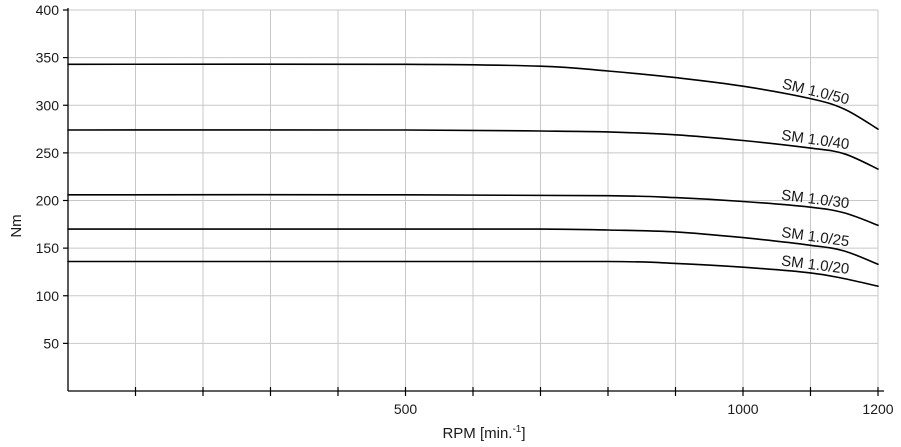  What do you see at coordinates (877, 409) in the screenshot?
I see `x-tick-label: 1200` at bounding box center [877, 409].